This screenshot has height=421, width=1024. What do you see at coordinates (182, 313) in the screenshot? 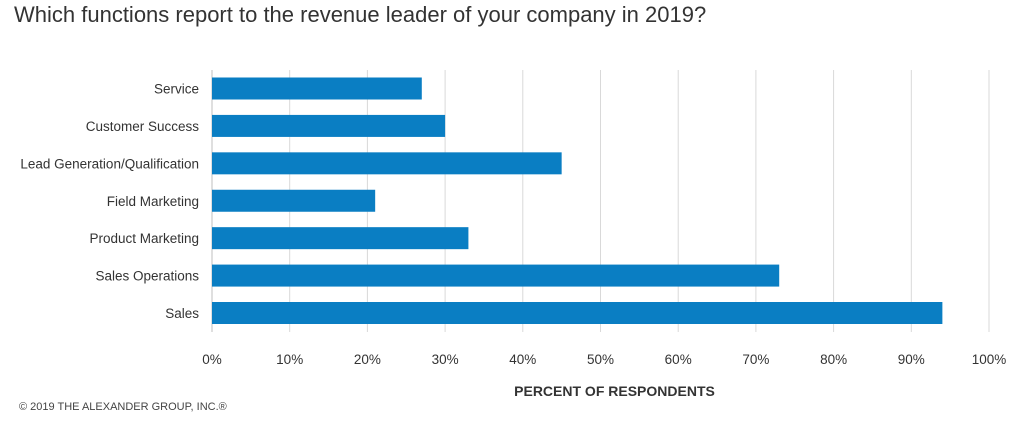
I see `category-label: Sales` at bounding box center [182, 313].